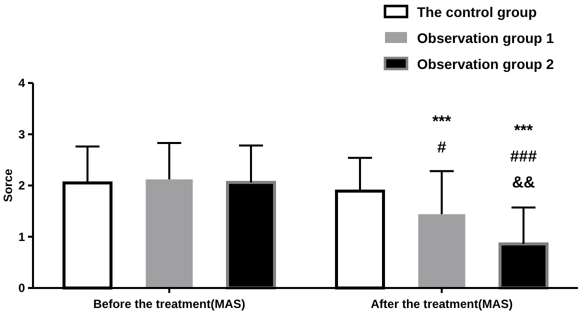  I want to click on y-tick-label: 0, so click(22, 288).